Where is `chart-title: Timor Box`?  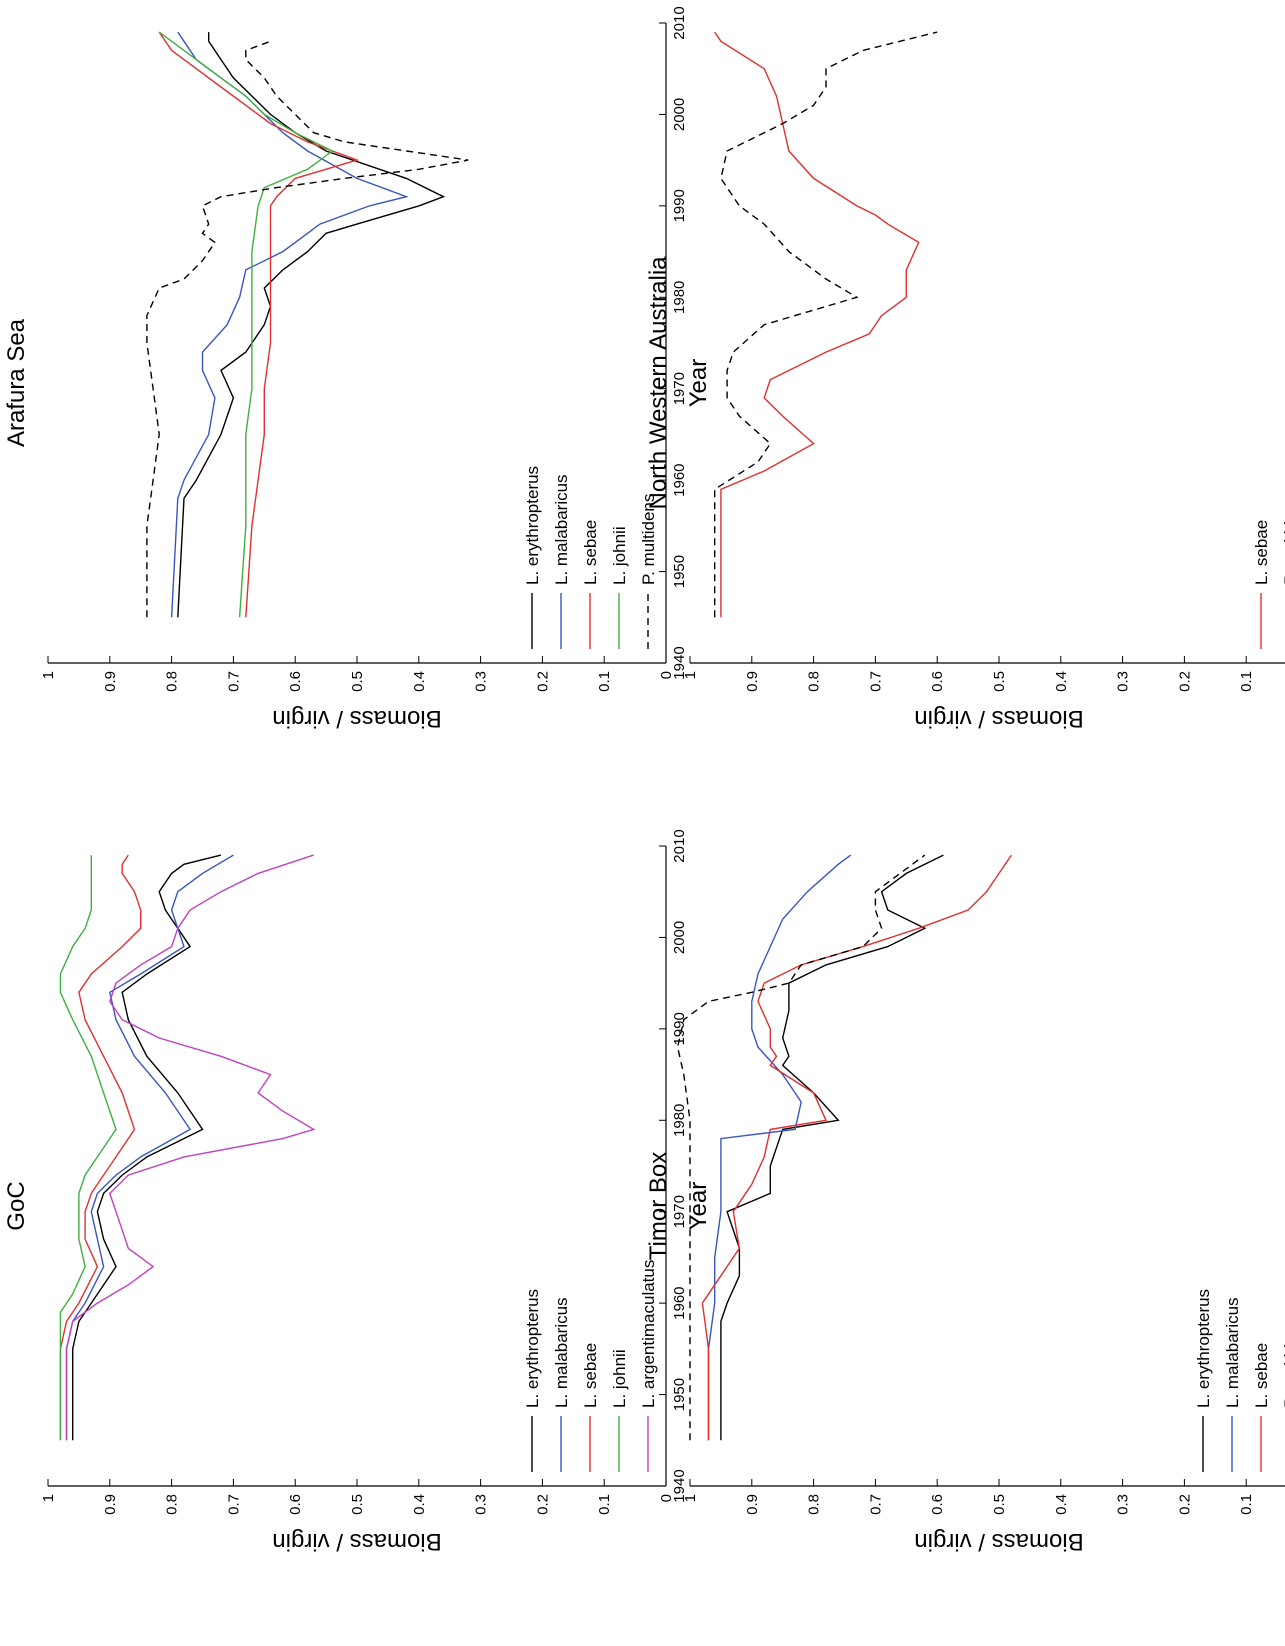 chart-title: Timor Box is located at coordinates (658, 1206).